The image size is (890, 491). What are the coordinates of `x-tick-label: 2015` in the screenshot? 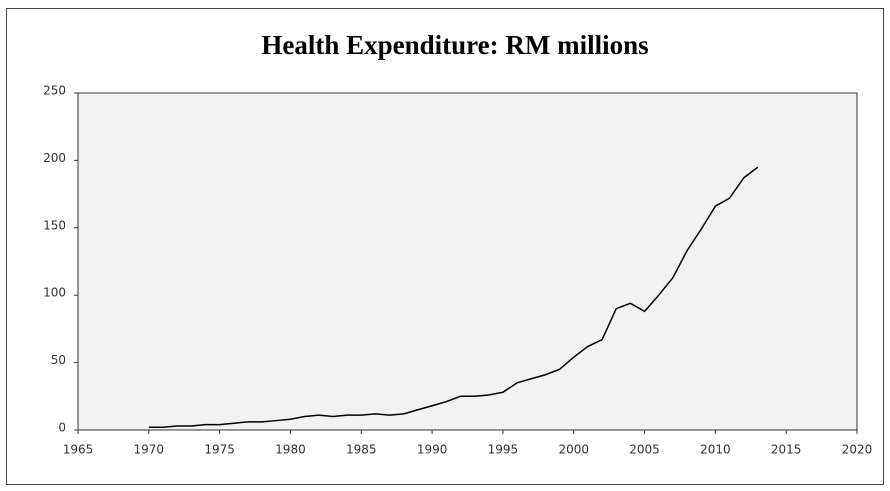 It's located at (786, 450).